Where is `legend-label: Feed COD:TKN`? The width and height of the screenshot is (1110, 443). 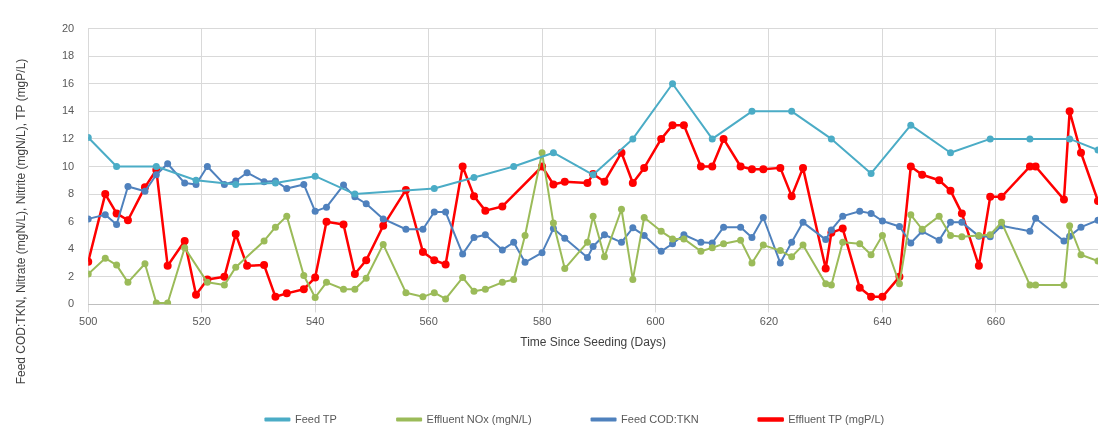
legend-label: Feed COD:TKN is located at coordinates (660, 418).